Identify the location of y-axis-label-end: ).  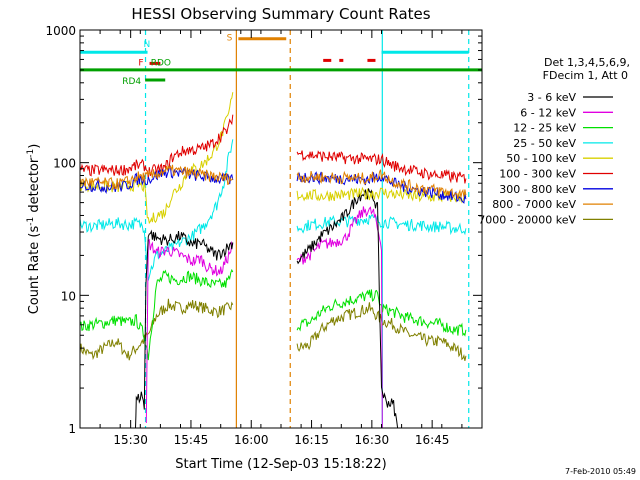
(34, 146).